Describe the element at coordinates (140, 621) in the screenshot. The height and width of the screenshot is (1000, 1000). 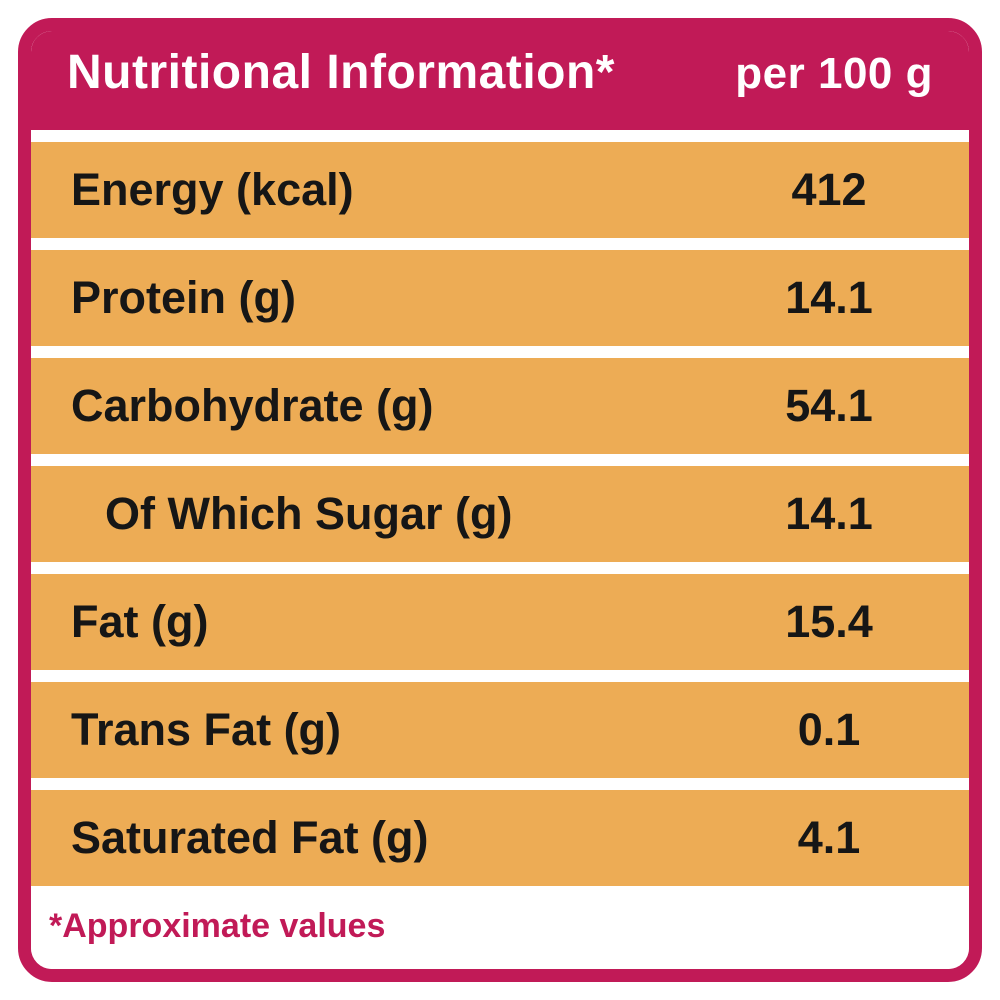
I see `nutrient-name: Fat (g)` at that location.